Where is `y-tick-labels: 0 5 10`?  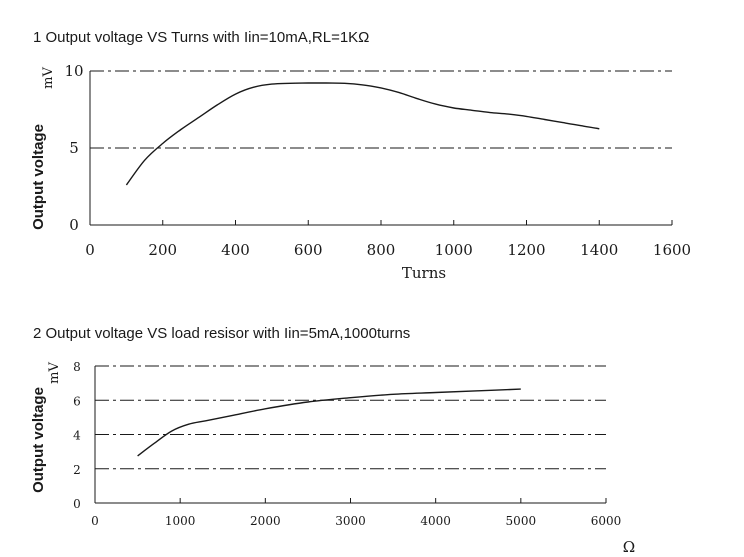
y-tick-labels: 0 5 10 is located at coordinates (73, 148).